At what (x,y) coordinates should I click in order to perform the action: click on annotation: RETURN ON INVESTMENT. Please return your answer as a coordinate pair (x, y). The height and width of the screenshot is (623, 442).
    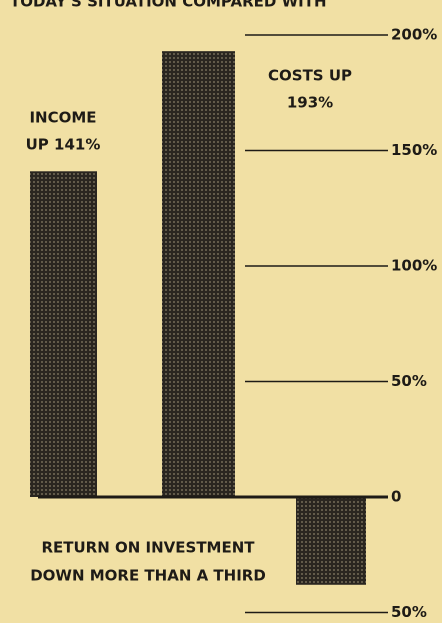
    Looking at the image, I should click on (148, 548).